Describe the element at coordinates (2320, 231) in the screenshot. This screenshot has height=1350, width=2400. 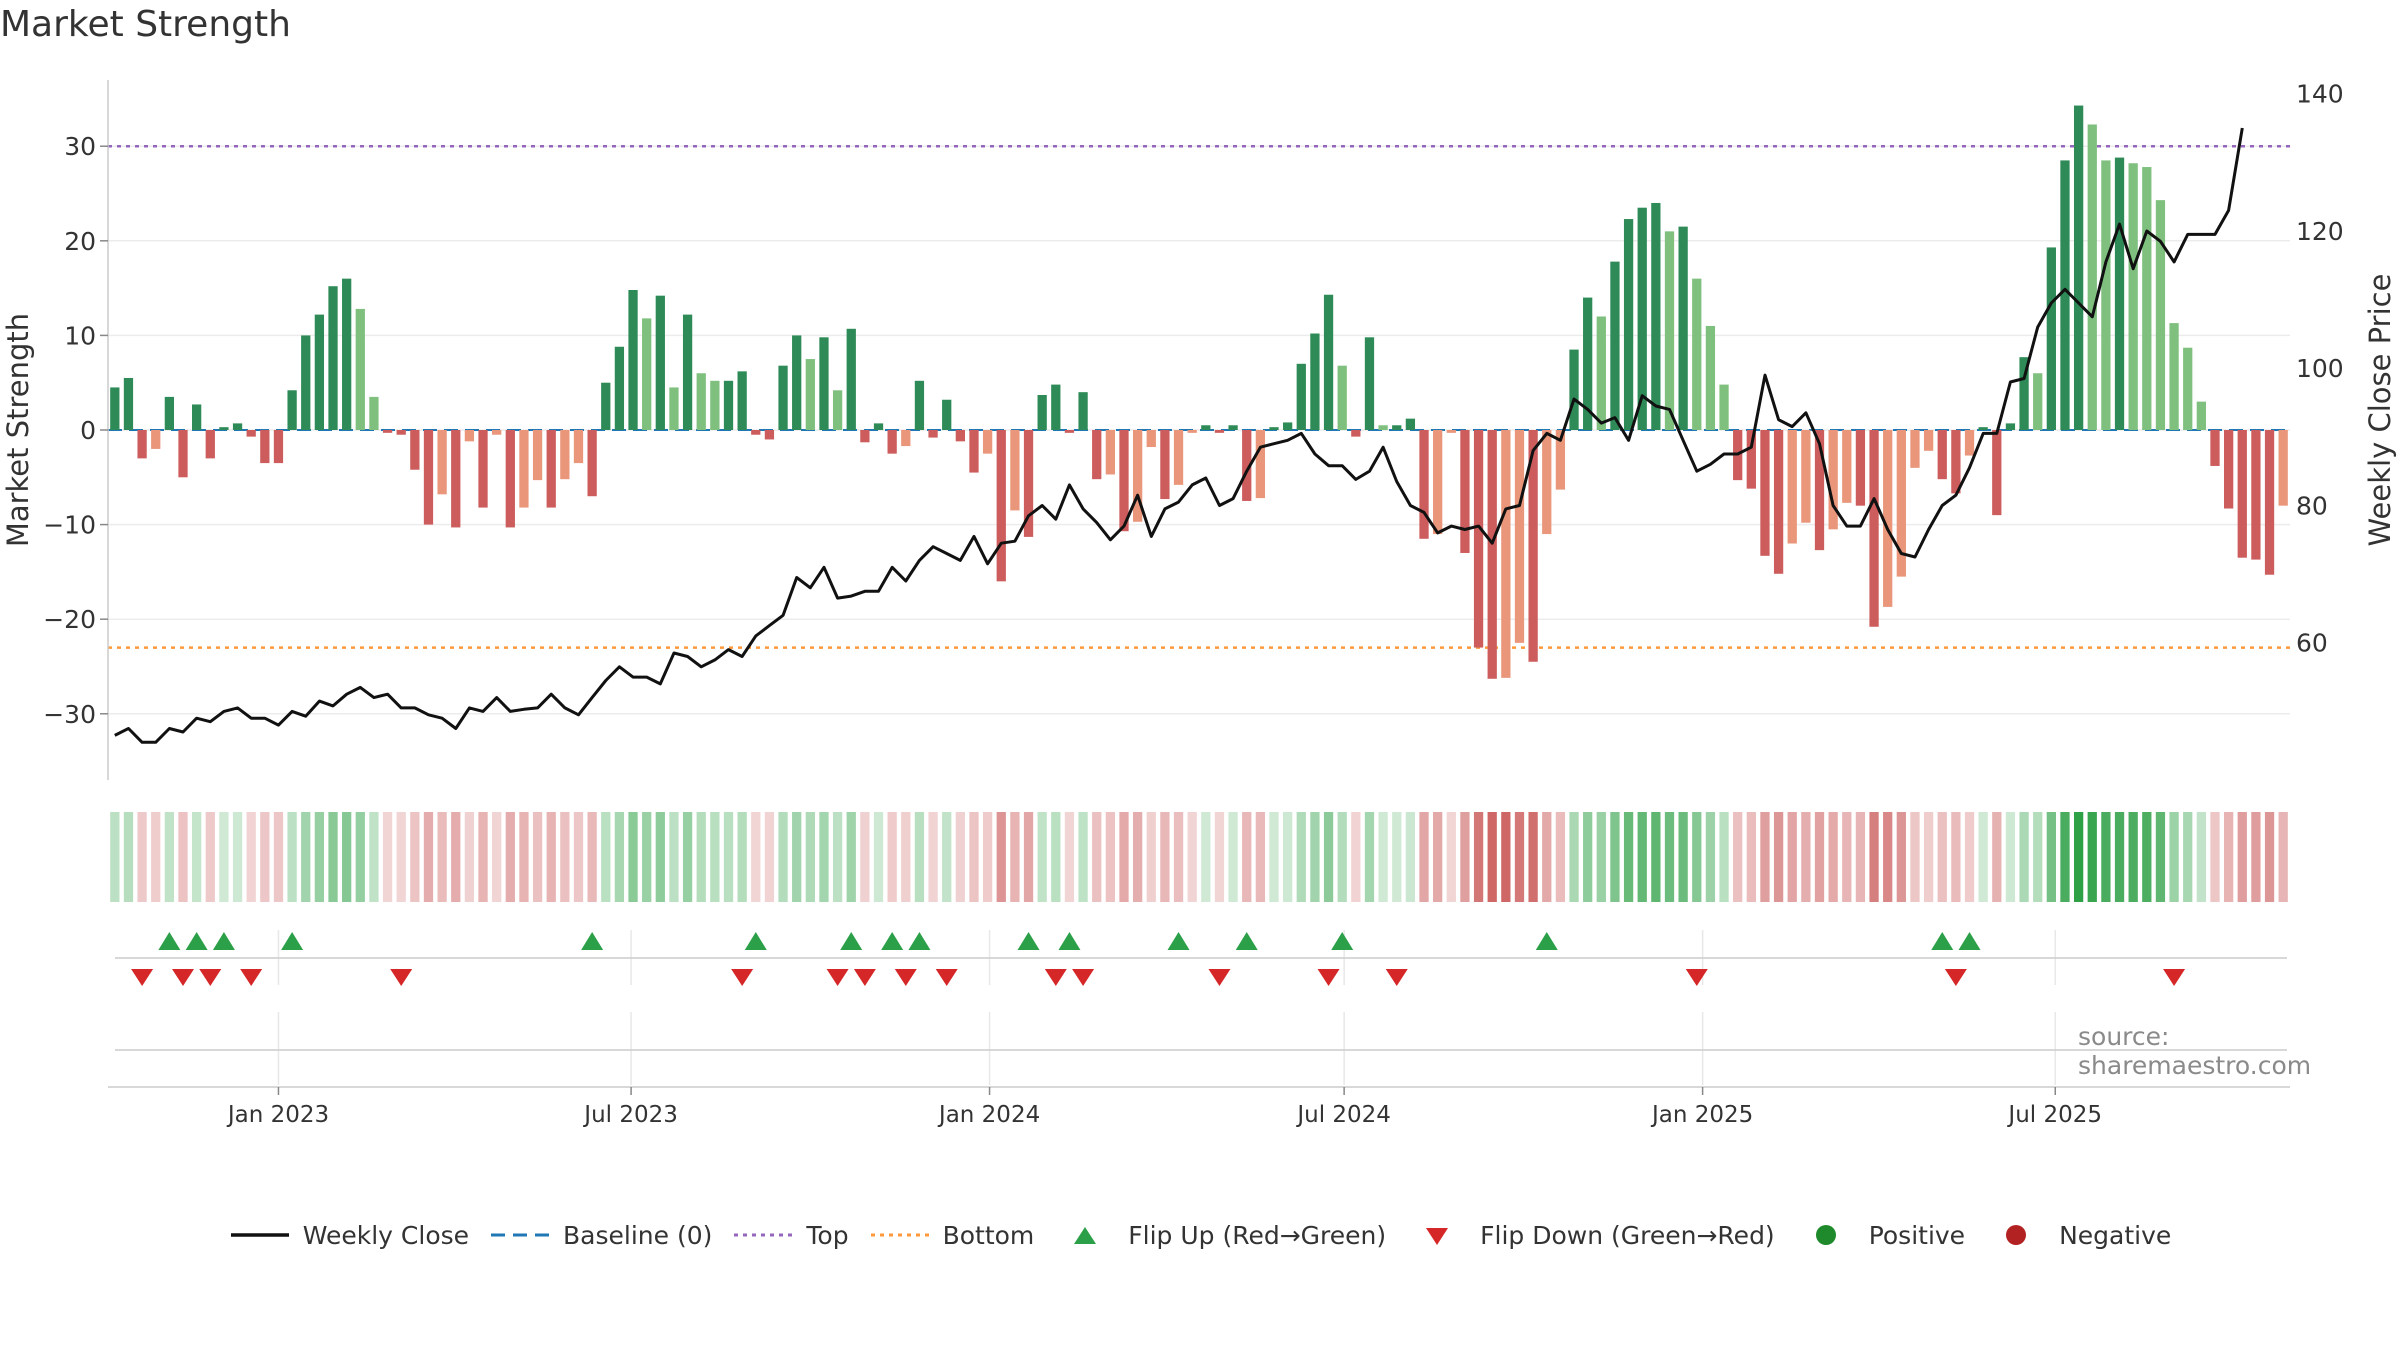
I see `right-tick-label: 120` at that location.